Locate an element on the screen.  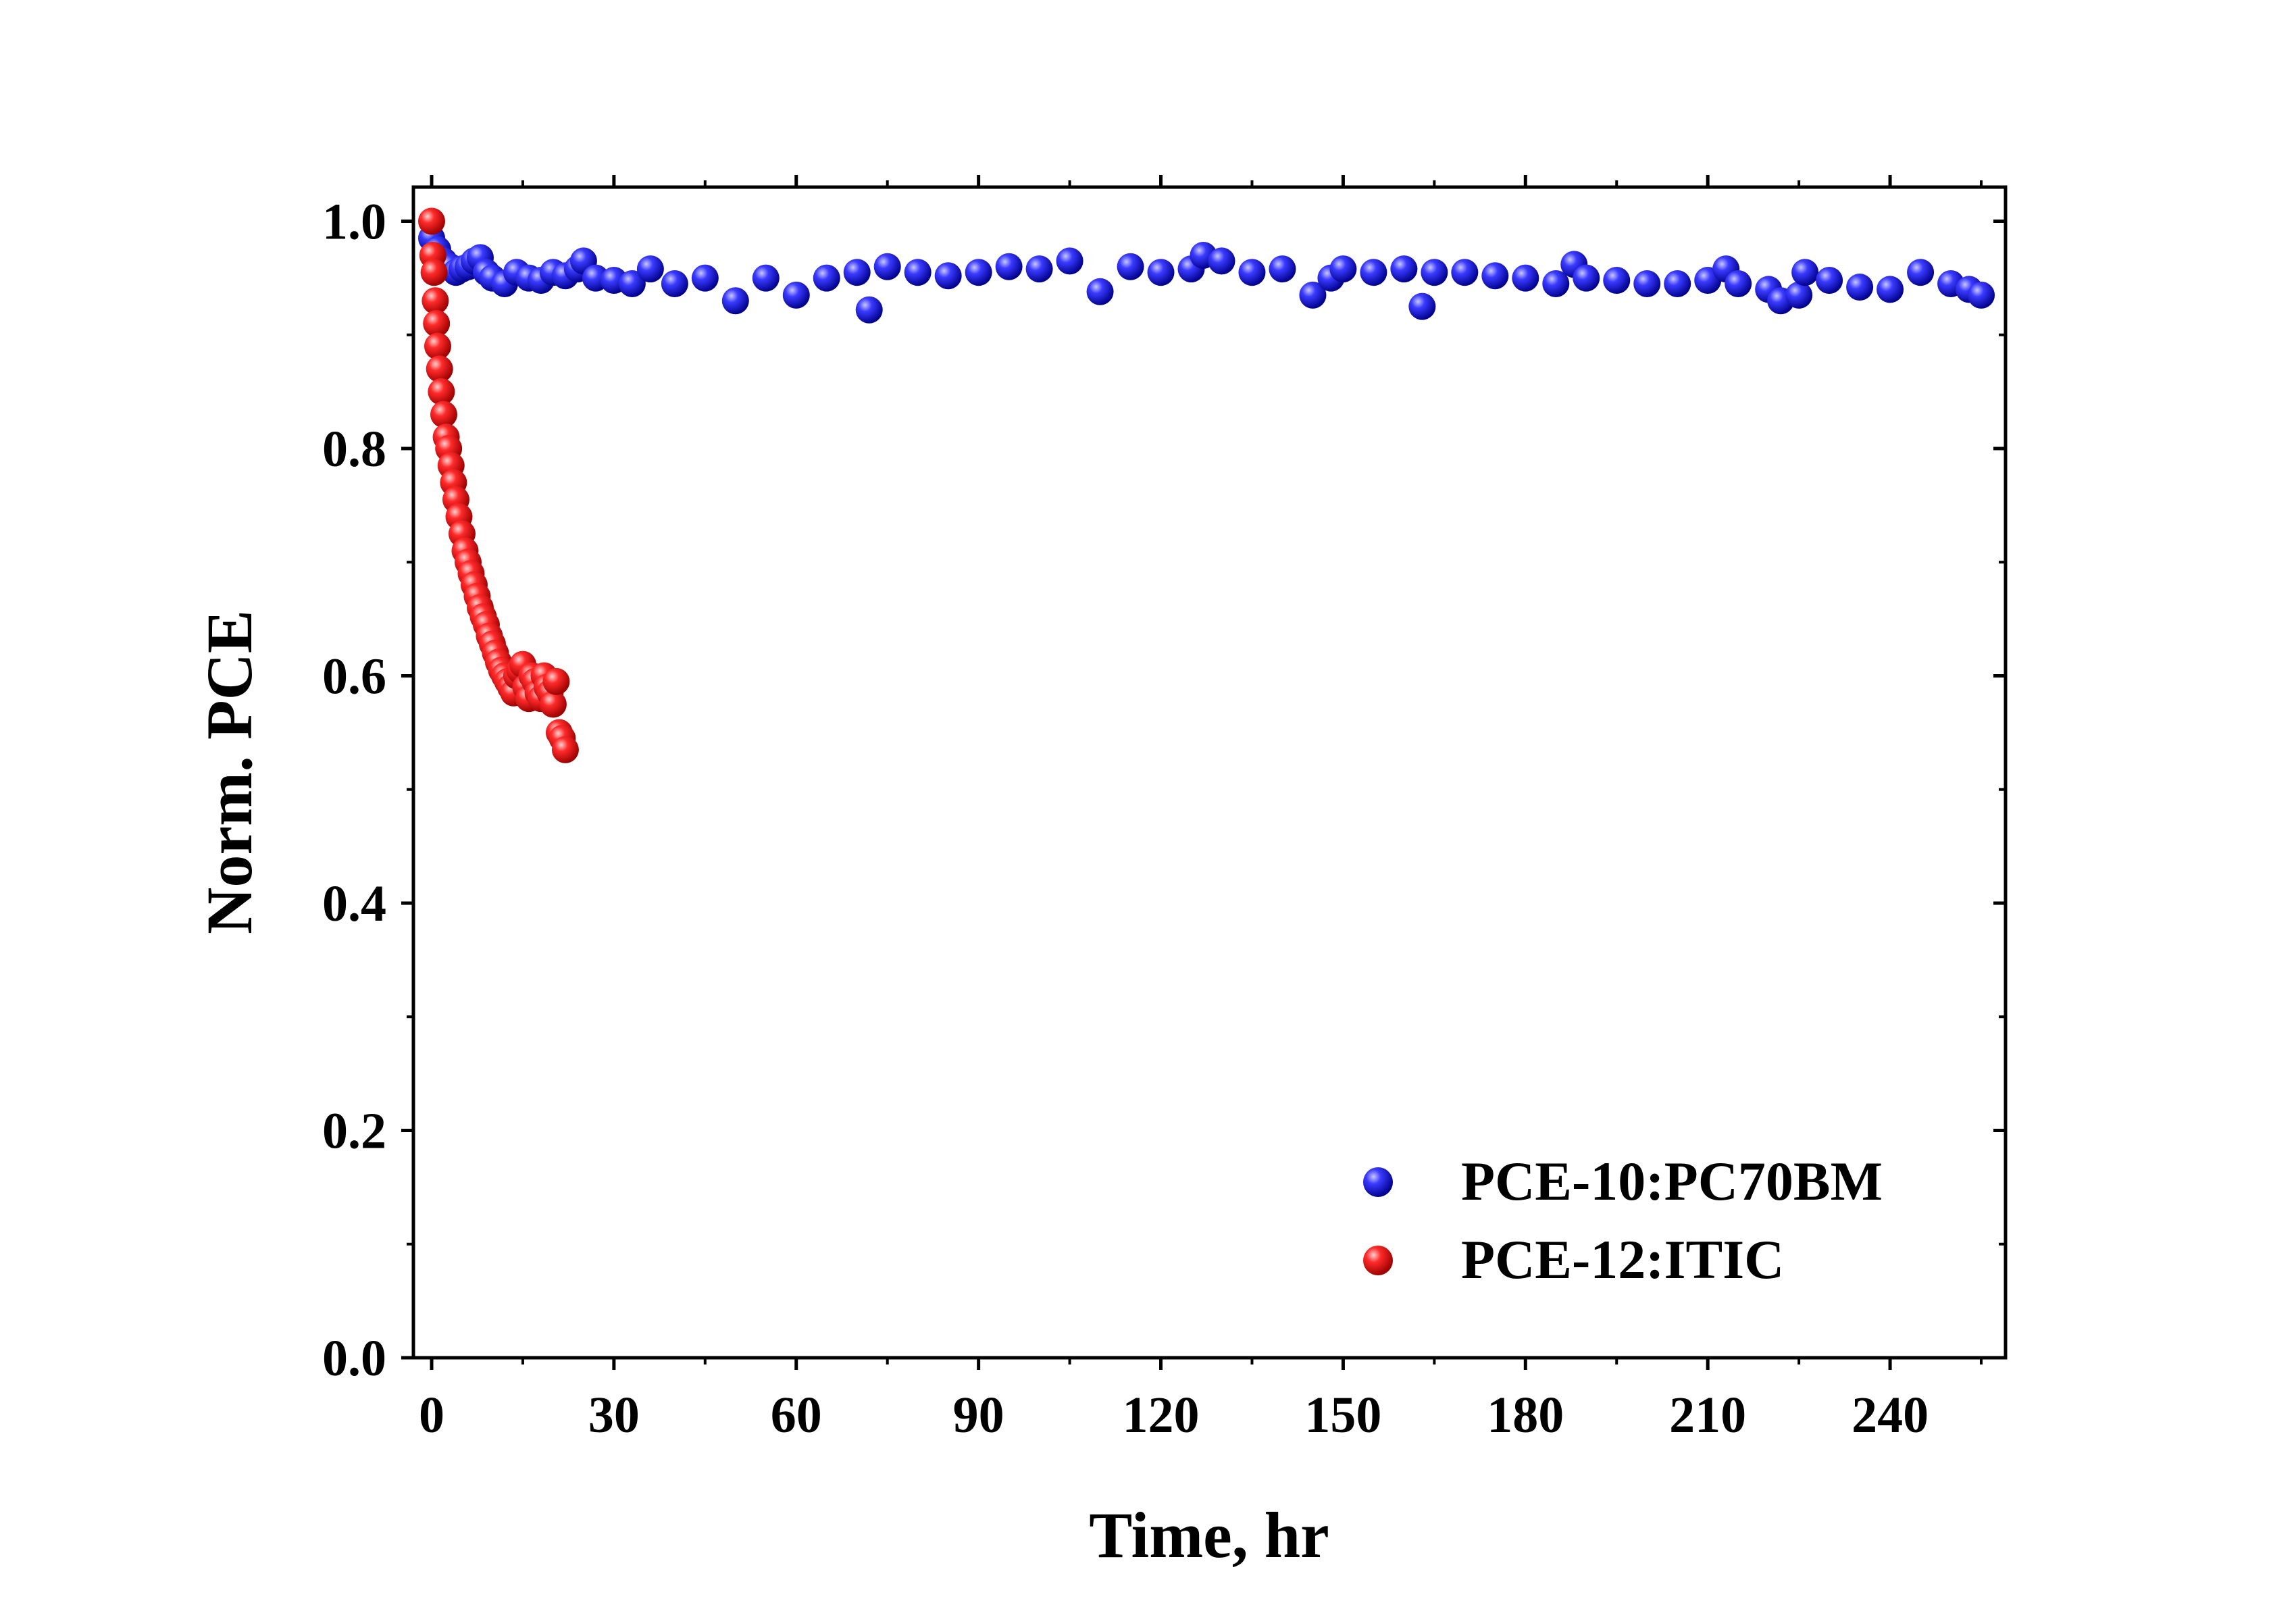
y-axis-label: Norm. PCE is located at coordinates (229, 772).